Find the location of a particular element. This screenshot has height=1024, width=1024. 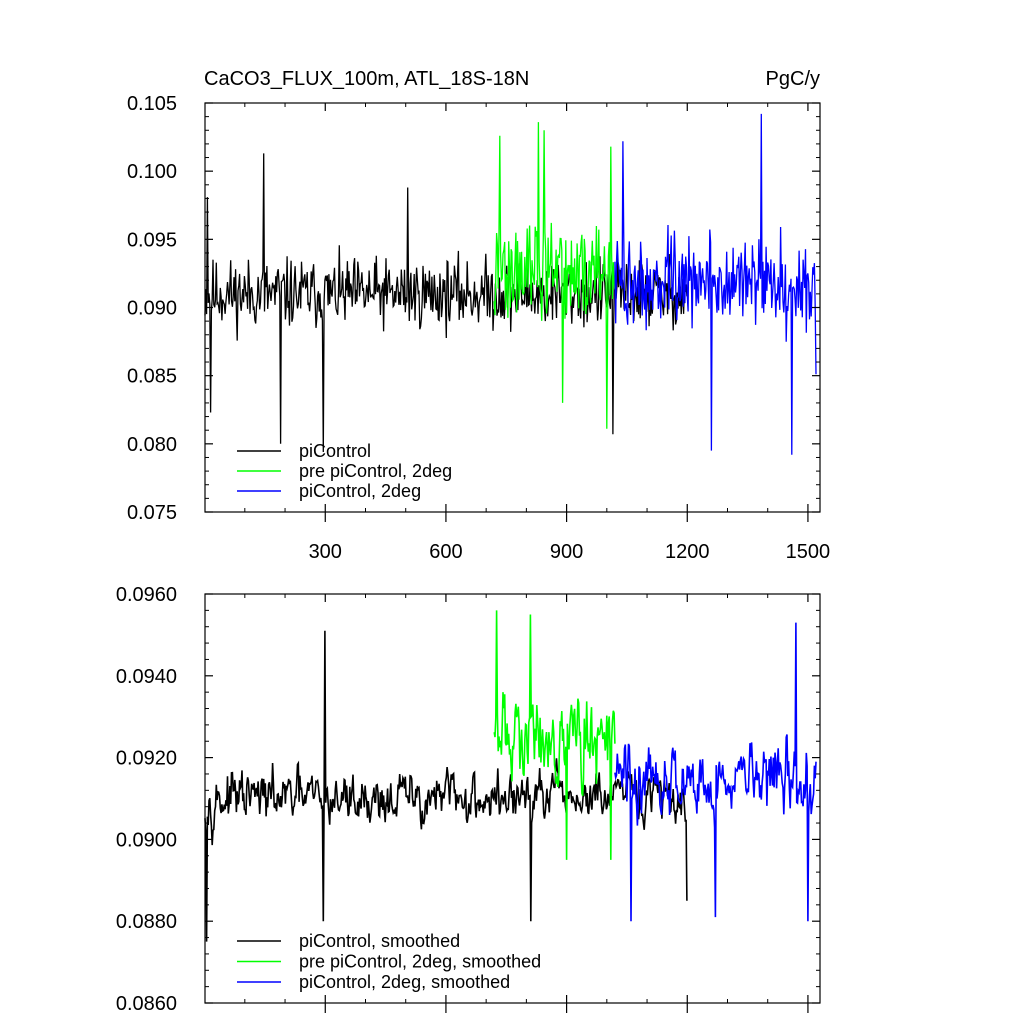

y-tick-label: 0.085 is located at coordinates (152, 377).